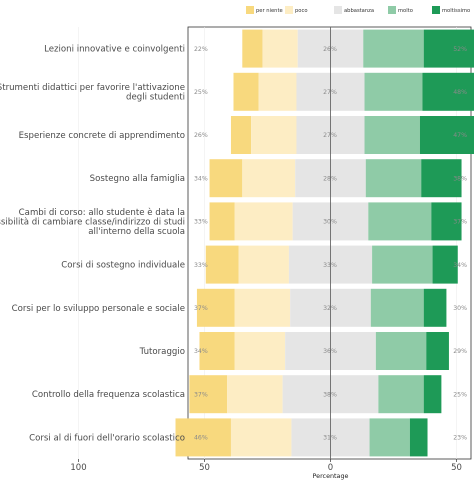 This screenshot has width=474, height=485. What do you see at coordinates (331, 476) in the screenshot?
I see `x-axis-title: Percentage` at bounding box center [331, 476].